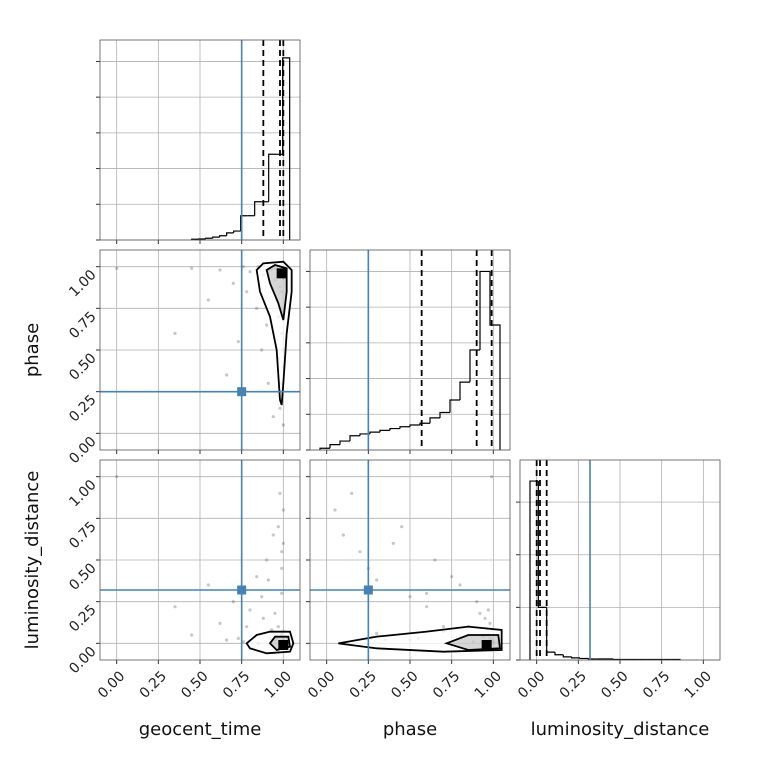 The width and height of the screenshot is (760, 764). Describe the element at coordinates (82, 493) in the screenshot. I see `y-tick-label: 1.00` at that location.